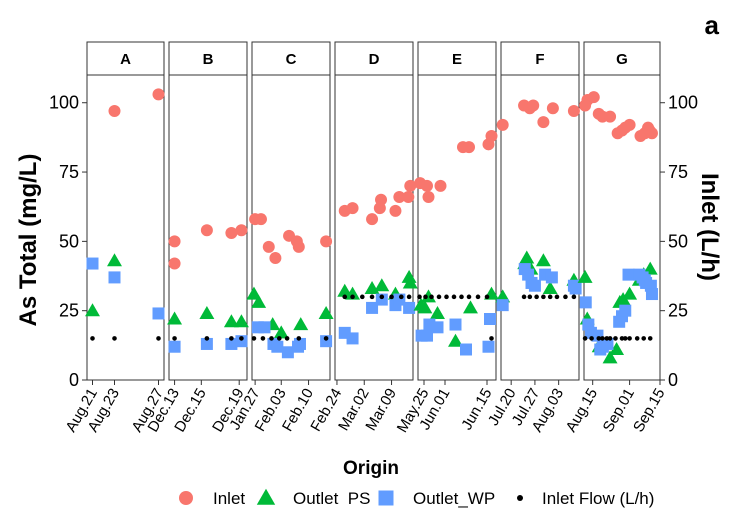  What do you see at coordinates (678, 241) in the screenshot?
I see `y-tick-label-right: 50` at bounding box center [678, 241].